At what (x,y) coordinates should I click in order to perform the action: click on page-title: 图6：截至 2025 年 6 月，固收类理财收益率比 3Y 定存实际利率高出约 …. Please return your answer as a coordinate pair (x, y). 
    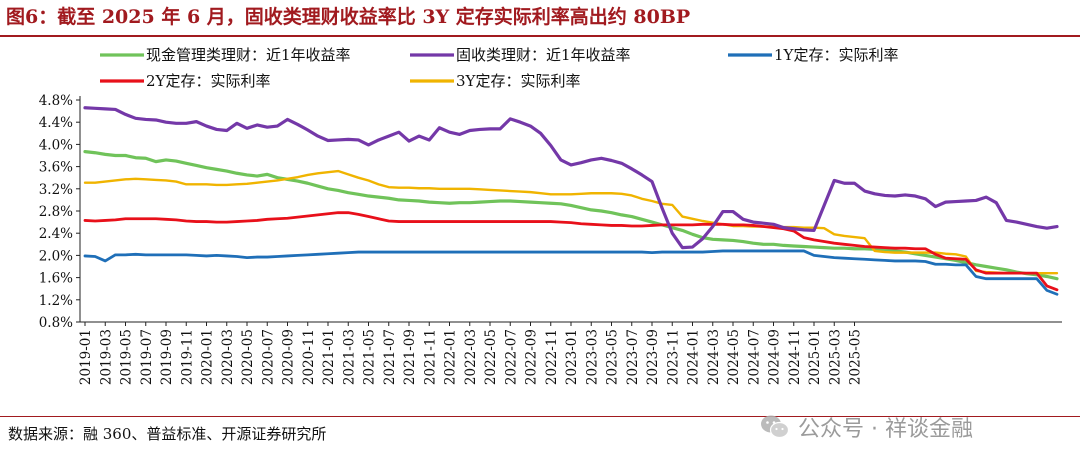
    Looking at the image, I should click on (348, 17).